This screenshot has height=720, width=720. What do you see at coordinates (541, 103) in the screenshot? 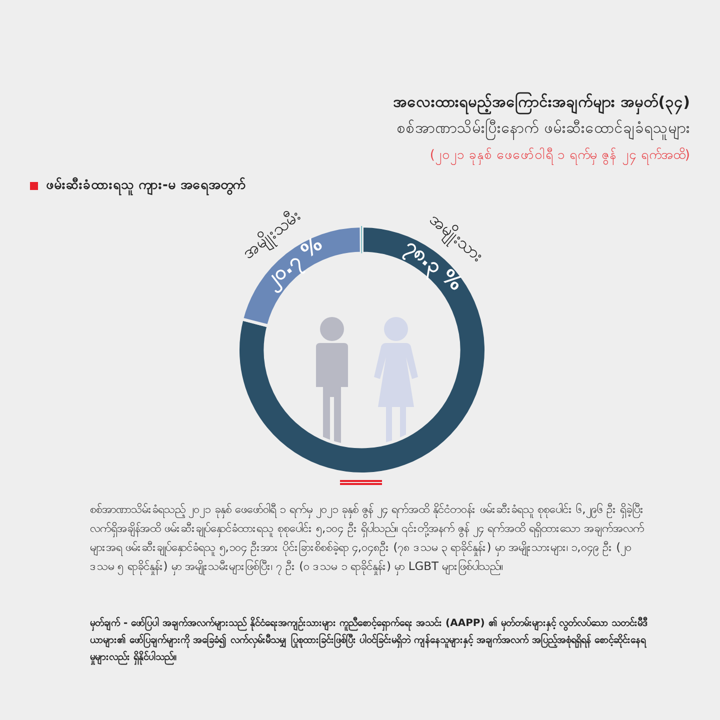
I see `text: အလေးထားရမည့်အကြောင်းအချက်များ အမှတ်(၃၄)` at bounding box center [541, 103].